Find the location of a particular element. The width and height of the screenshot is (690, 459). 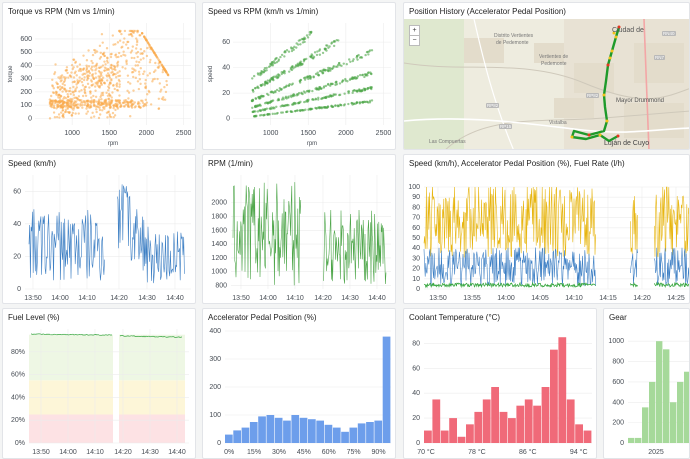

route-marker is located at coordinates (608, 65).